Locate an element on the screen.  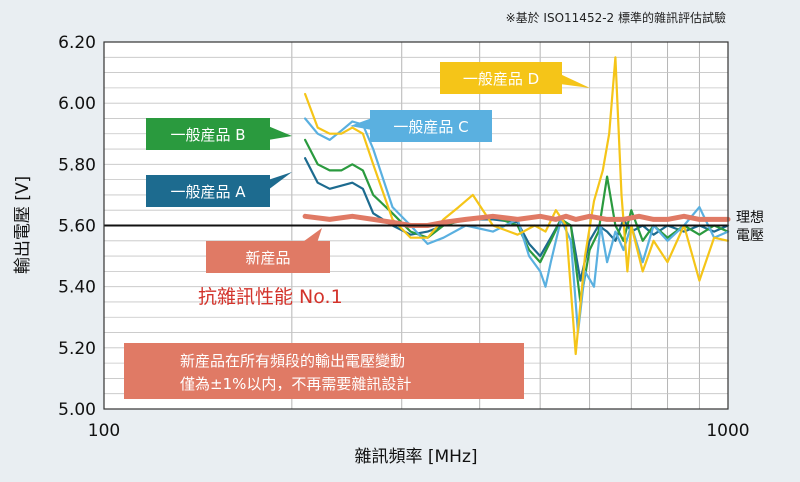
callout-d-label: 一般産品 D is located at coordinates (501, 79).